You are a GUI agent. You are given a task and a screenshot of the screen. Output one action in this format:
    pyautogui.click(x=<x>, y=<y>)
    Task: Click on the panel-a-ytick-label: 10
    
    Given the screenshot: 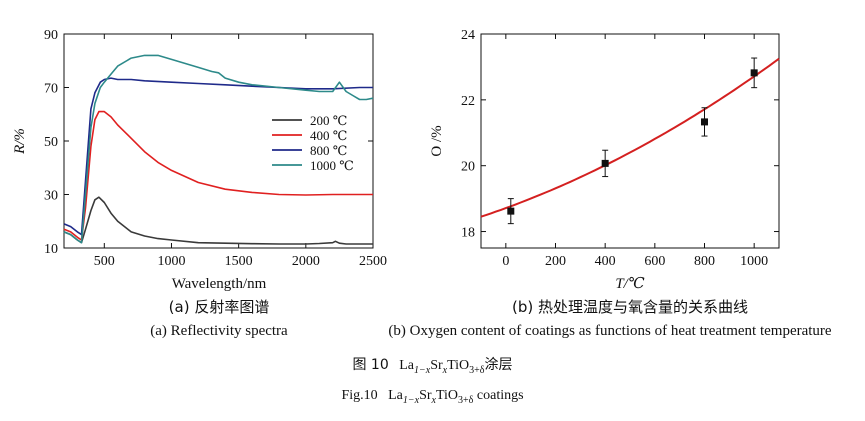 What is the action you would take?
    pyautogui.click(x=51, y=249)
    